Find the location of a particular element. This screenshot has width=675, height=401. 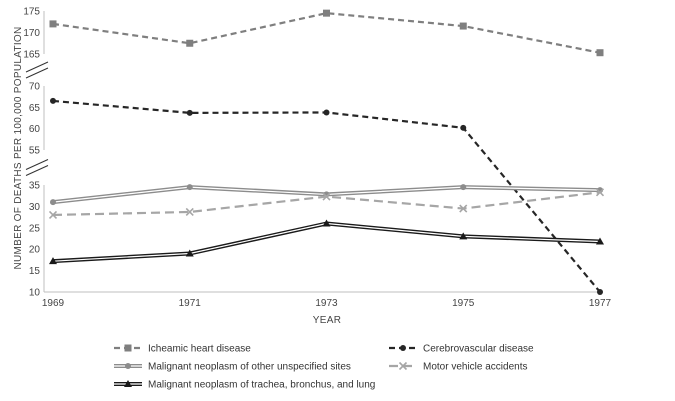

y-tick-label: 10 is located at coordinates (35, 293).